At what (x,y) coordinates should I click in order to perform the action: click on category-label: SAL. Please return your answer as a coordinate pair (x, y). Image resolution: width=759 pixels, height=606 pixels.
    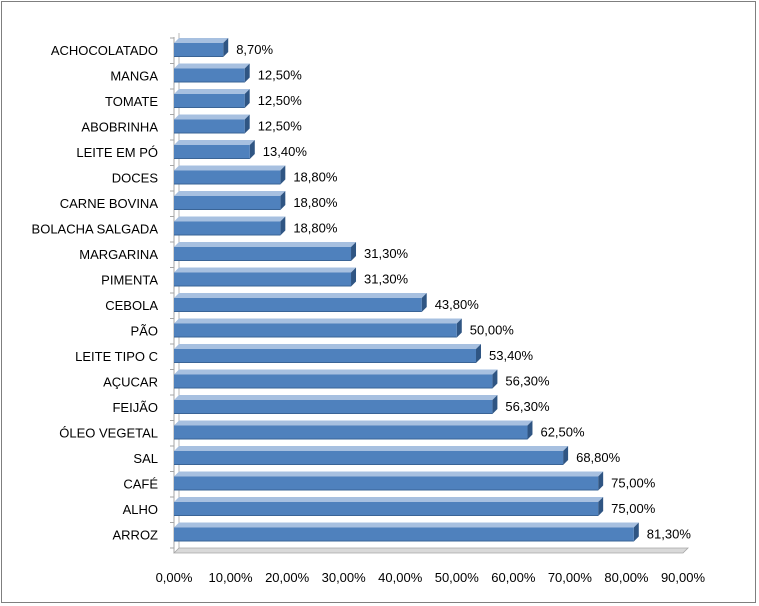
    Looking at the image, I should click on (145, 458).